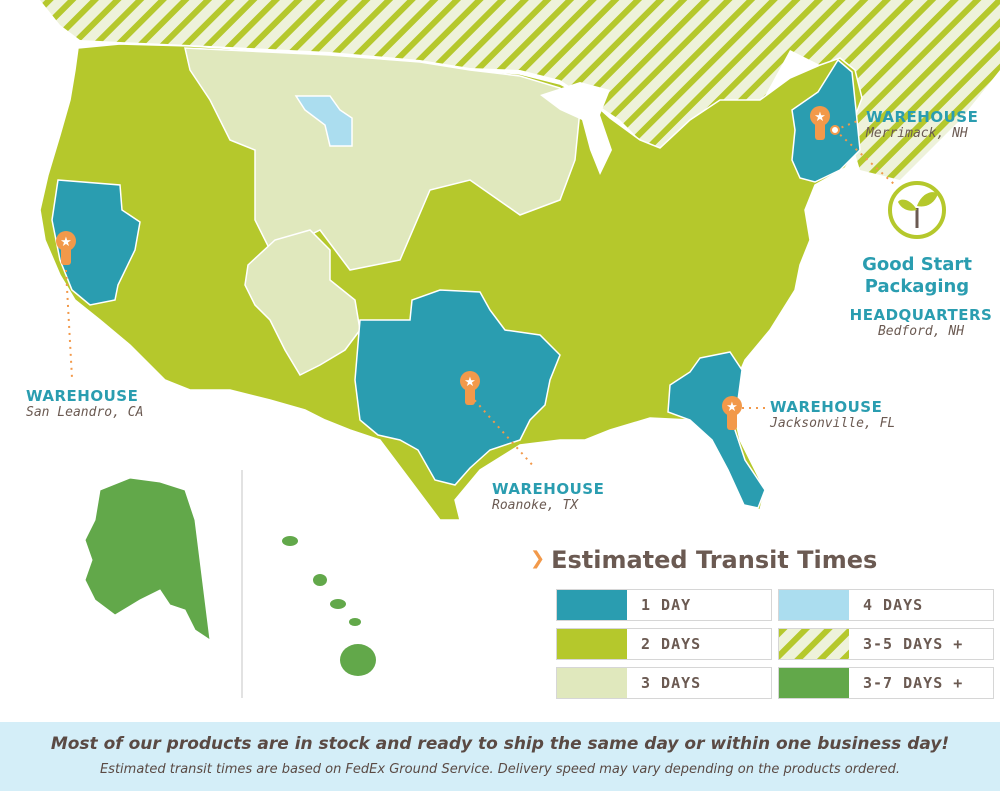 This screenshot has height=791, width=1000. What do you see at coordinates (893, 605) in the screenshot?
I see `legend-label: 4 DAYS` at bounding box center [893, 605].